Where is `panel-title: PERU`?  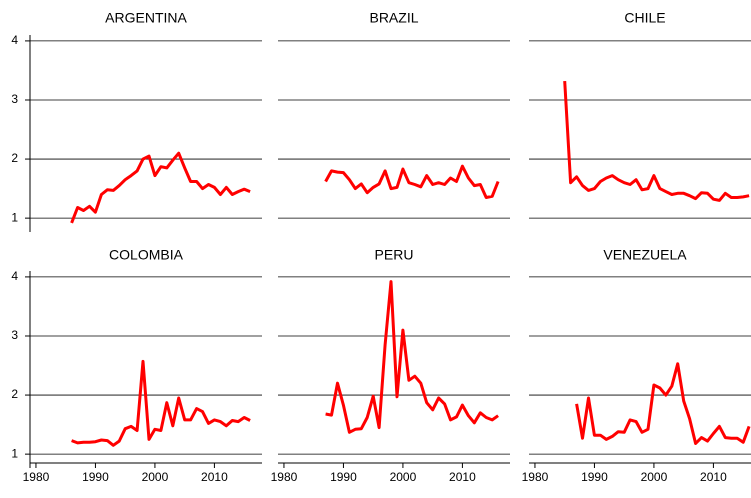 panel-title: PERU is located at coordinates (394, 255).